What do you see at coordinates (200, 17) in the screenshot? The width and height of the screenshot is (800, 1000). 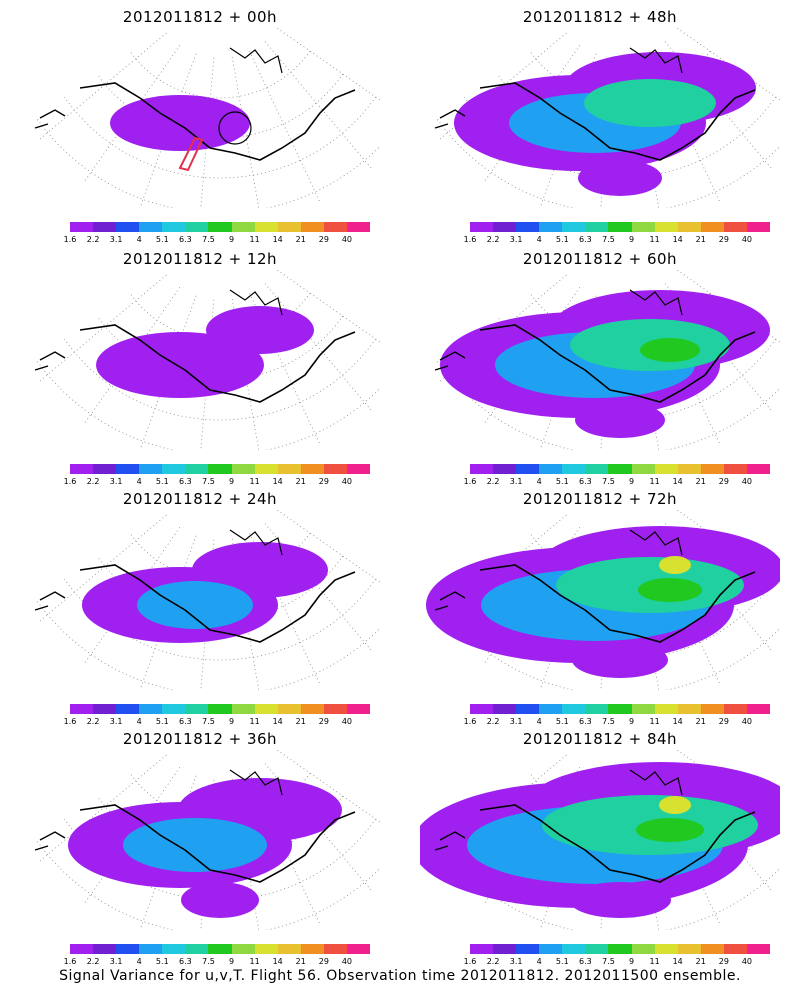 I see `panel-title: 2012011812 + 00h` at bounding box center [200, 17].